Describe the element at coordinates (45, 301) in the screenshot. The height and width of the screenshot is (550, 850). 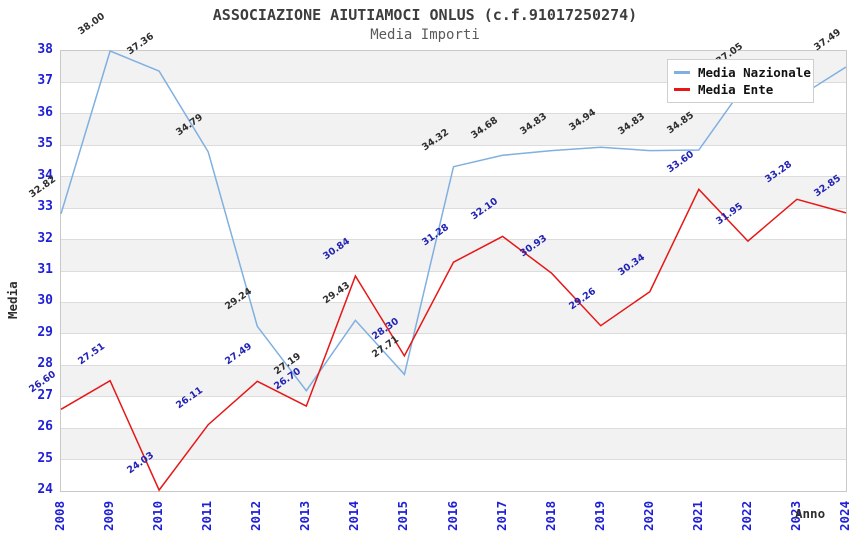
I see `y-tick-label: 30` at that location.